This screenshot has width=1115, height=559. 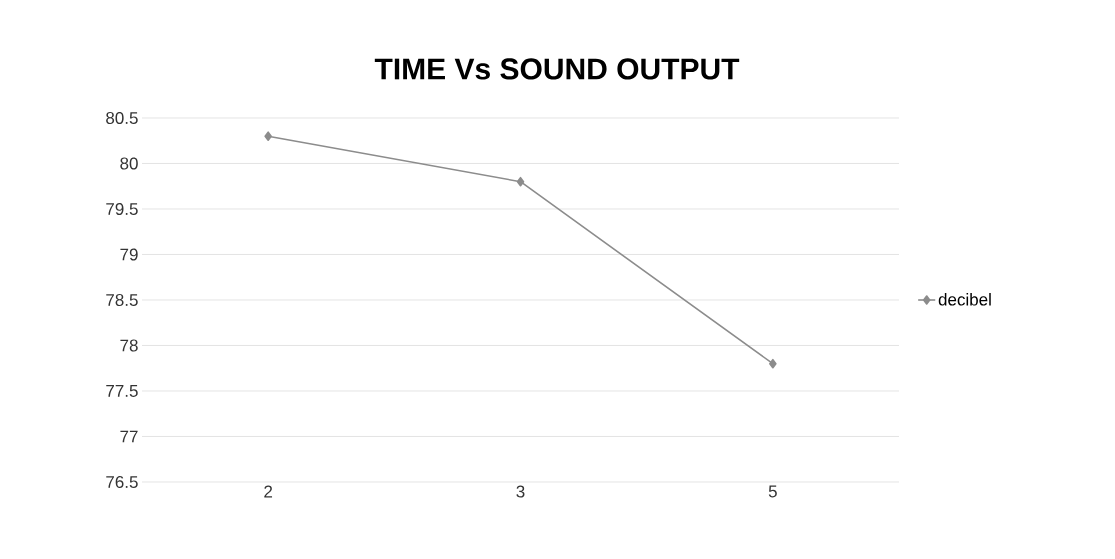 What do you see at coordinates (964, 299) in the screenshot?
I see `legend-label: decibel` at bounding box center [964, 299].